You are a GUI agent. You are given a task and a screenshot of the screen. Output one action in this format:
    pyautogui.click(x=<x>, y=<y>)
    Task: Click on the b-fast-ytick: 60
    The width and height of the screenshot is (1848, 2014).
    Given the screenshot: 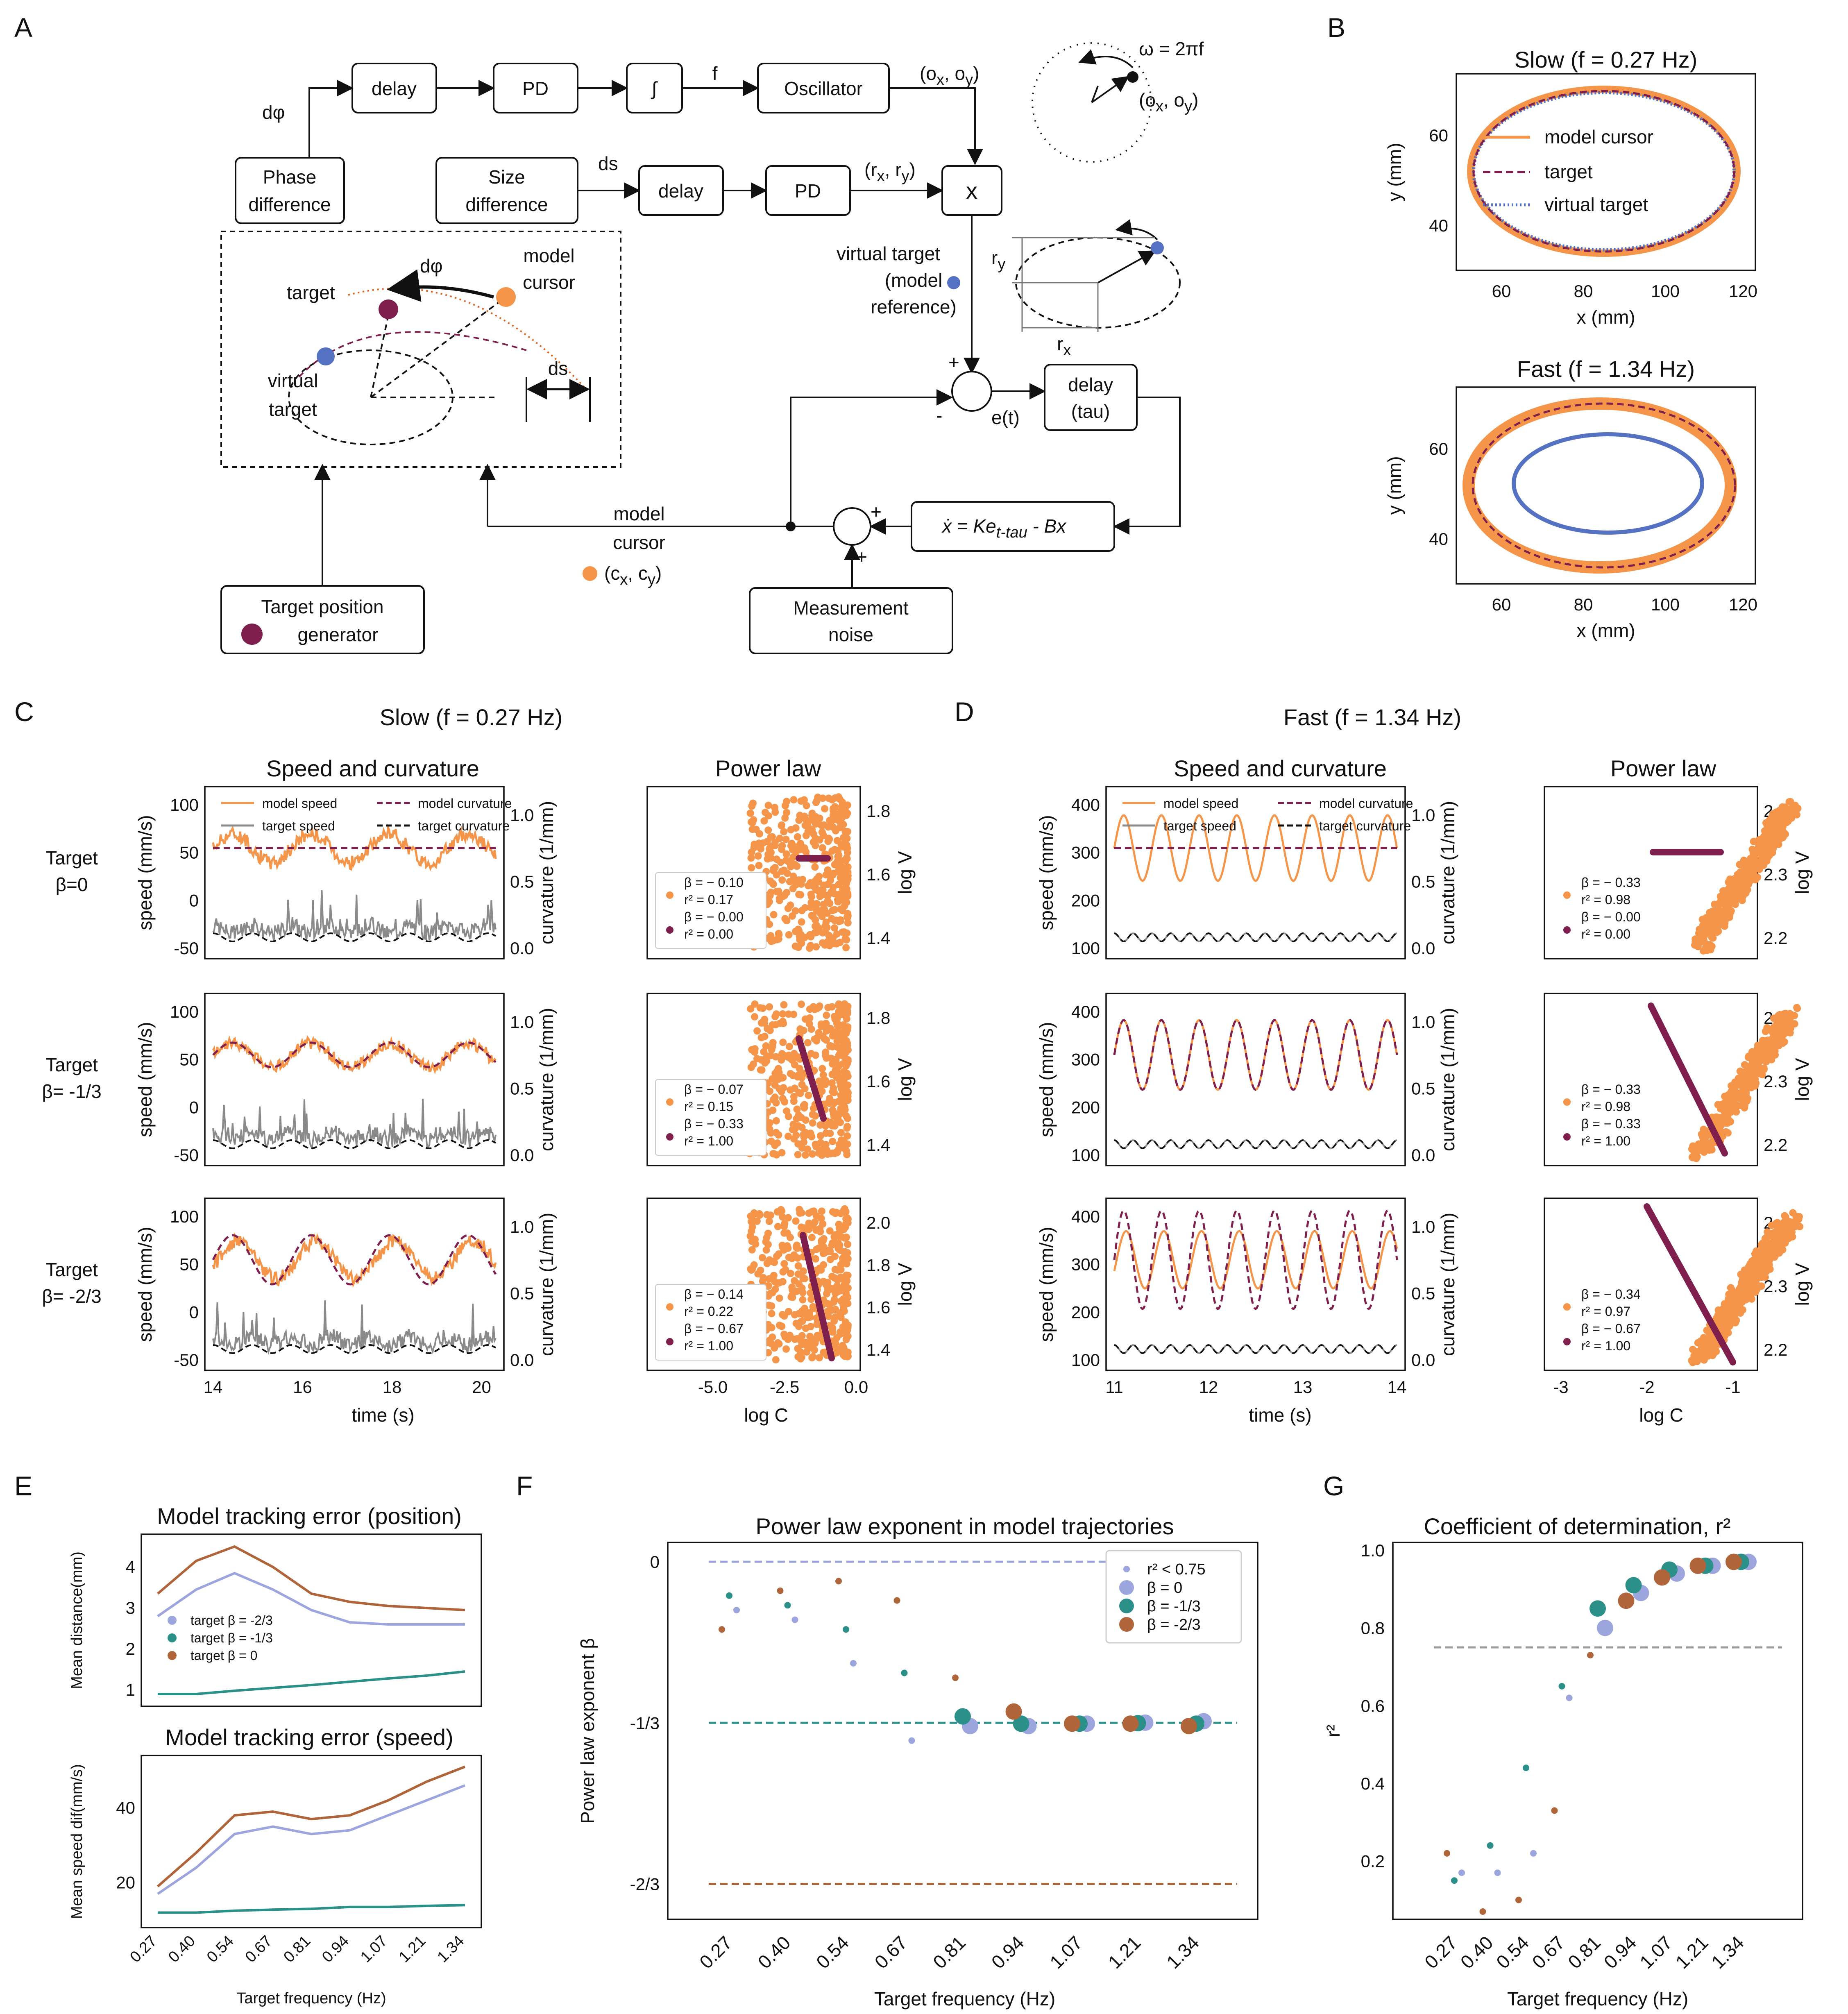 What is the action you would take?
    pyautogui.click(x=1438, y=448)
    